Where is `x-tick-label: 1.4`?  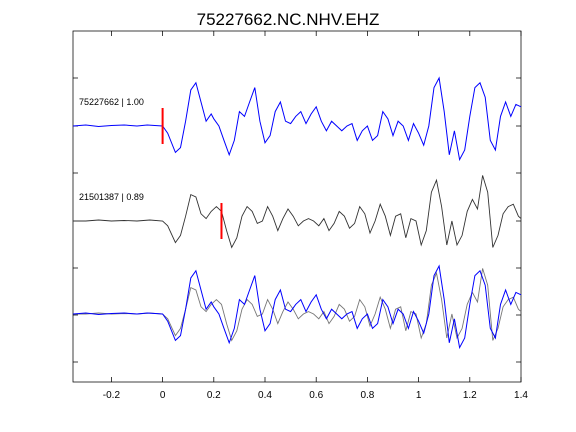
x-tick-label: 1.4 is located at coordinates (521, 395).